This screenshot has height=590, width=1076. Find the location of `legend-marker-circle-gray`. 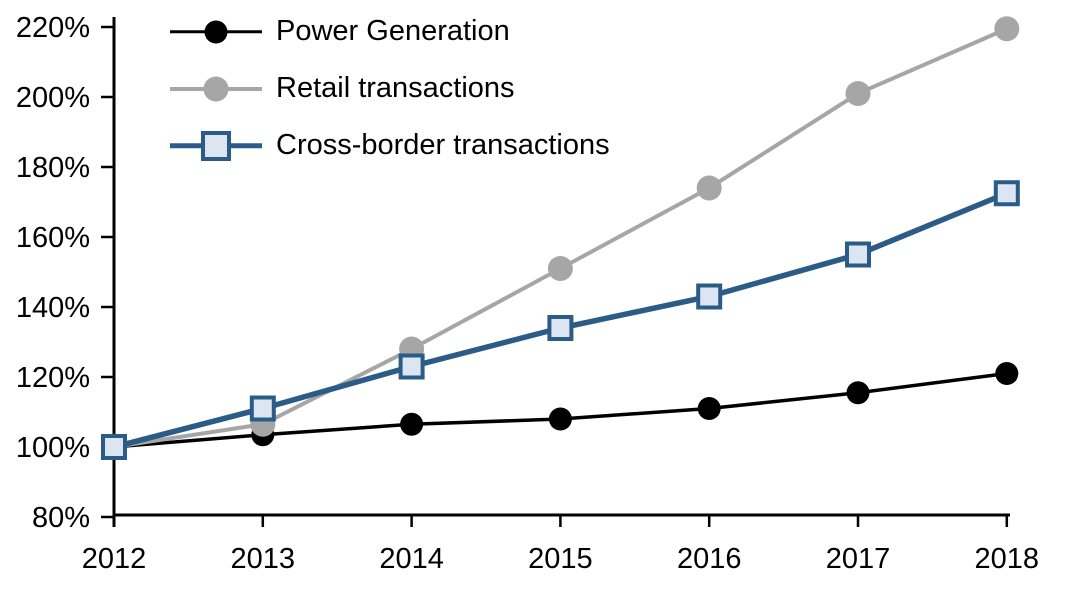

legend-marker-circle-gray is located at coordinates (216, 88).